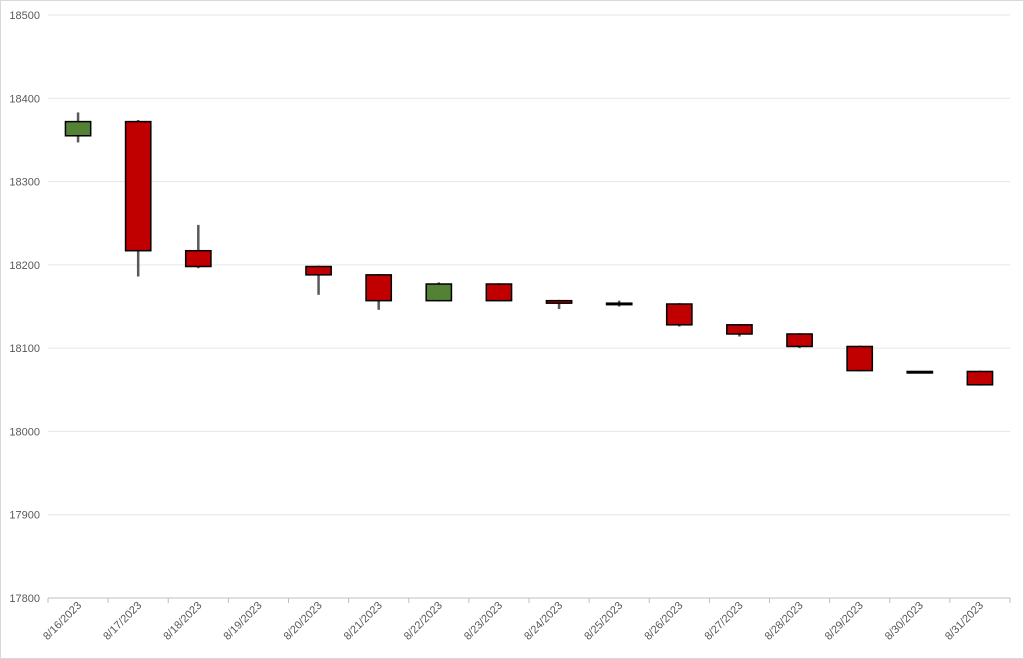 The width and height of the screenshot is (1024, 659). Describe the element at coordinates (122, 621) in the screenshot. I see `x-tick-label: 8/17/2023` at that location.